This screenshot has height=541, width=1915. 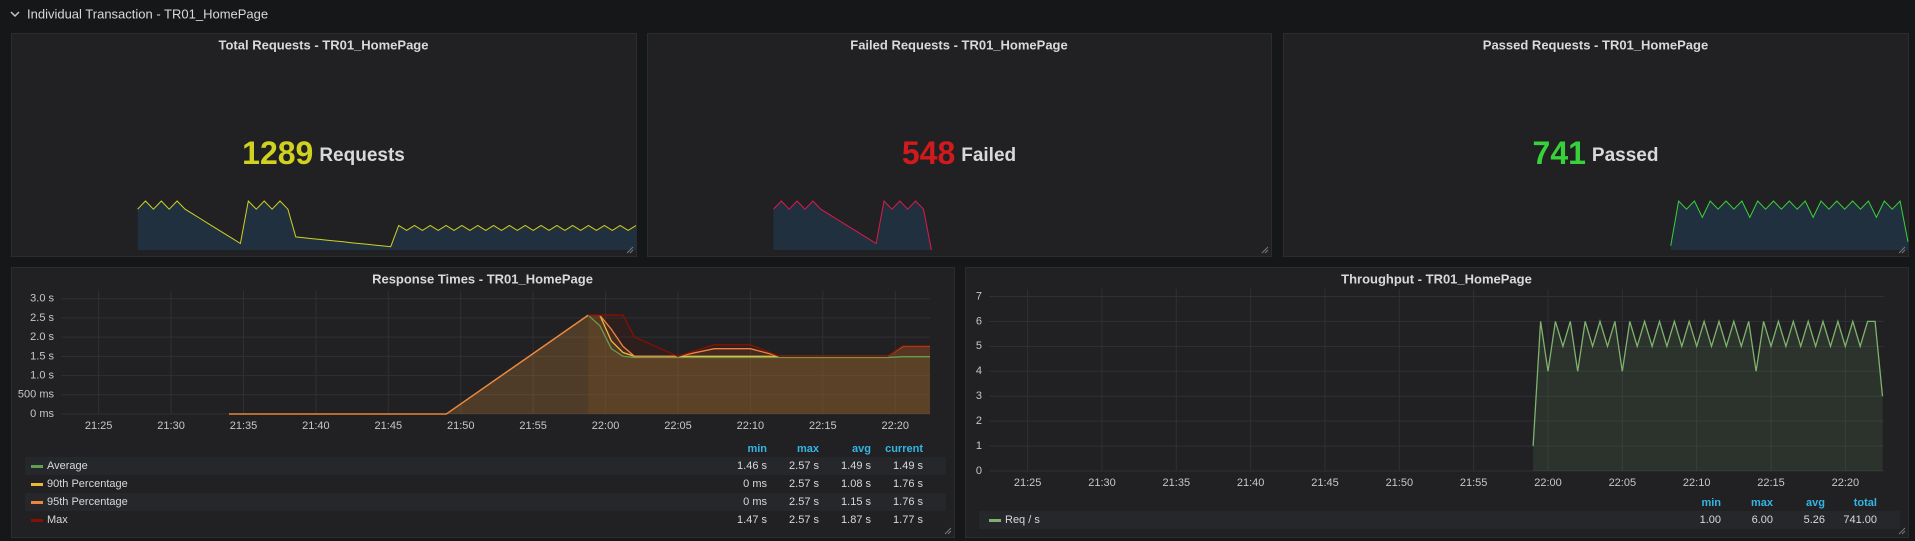 I want to click on panel-title: Total Requests - TR01_HomePage, so click(x=324, y=44).